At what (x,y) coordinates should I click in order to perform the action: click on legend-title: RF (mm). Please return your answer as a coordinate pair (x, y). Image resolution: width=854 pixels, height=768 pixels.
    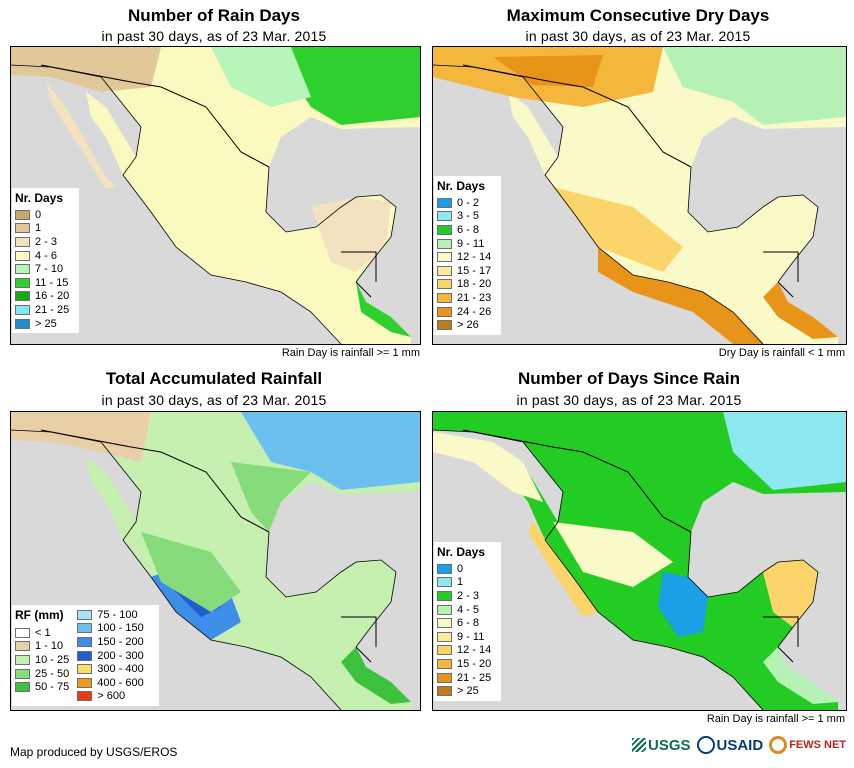
    Looking at the image, I should click on (39, 615).